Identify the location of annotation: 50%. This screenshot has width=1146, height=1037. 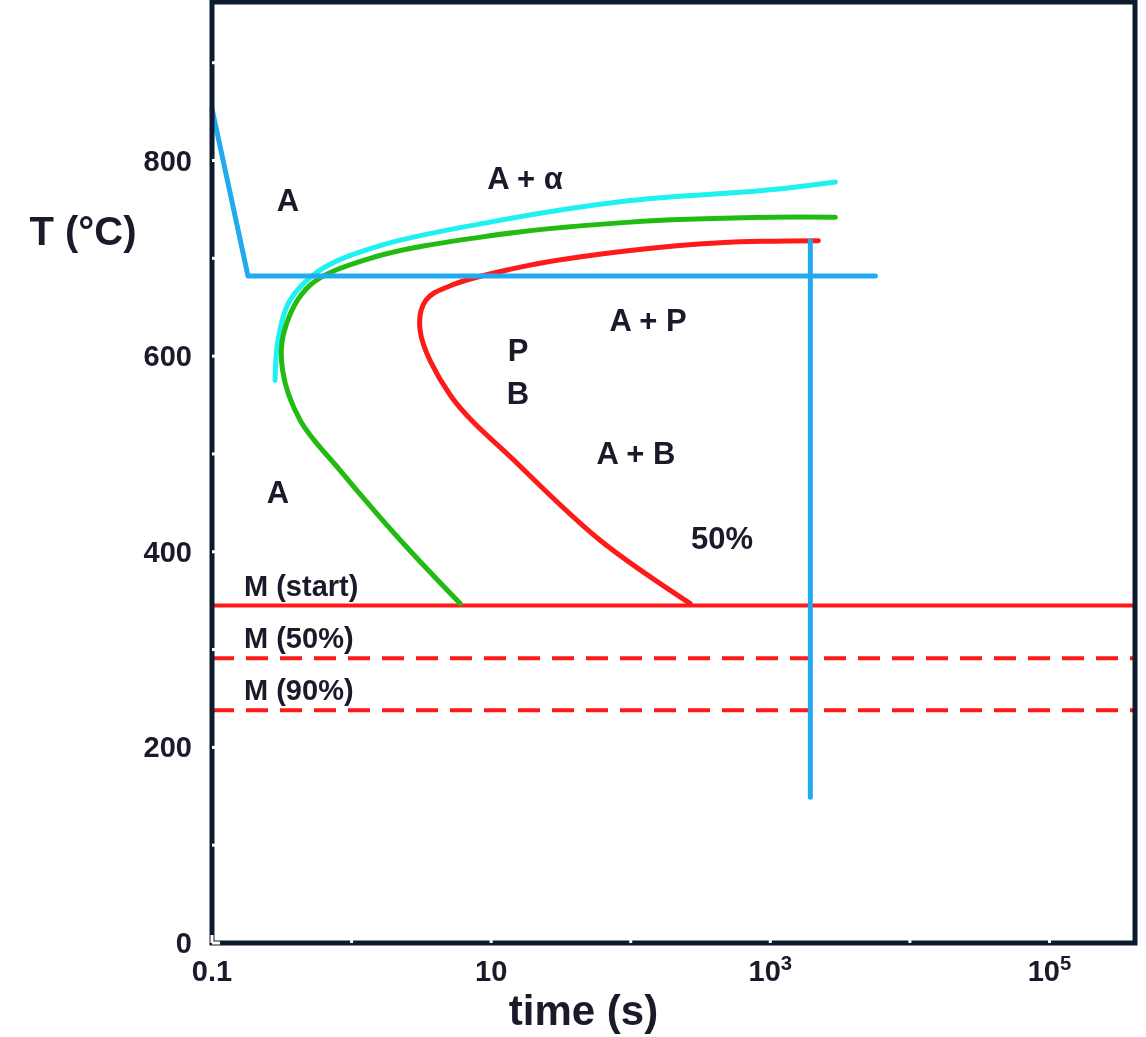
(722, 538).